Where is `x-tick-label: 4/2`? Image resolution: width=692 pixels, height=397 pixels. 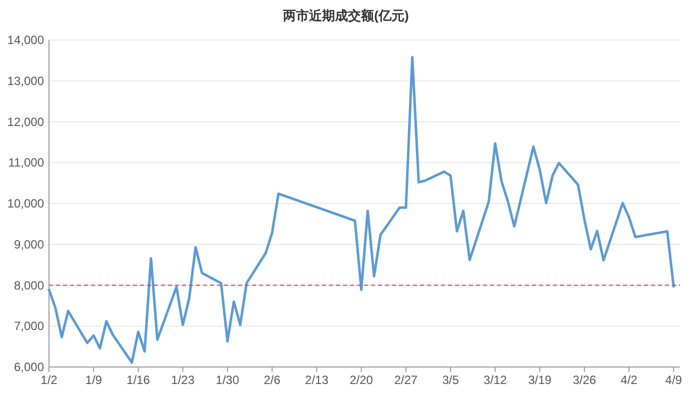
x-tick-label: 4/2 is located at coordinates (629, 380).